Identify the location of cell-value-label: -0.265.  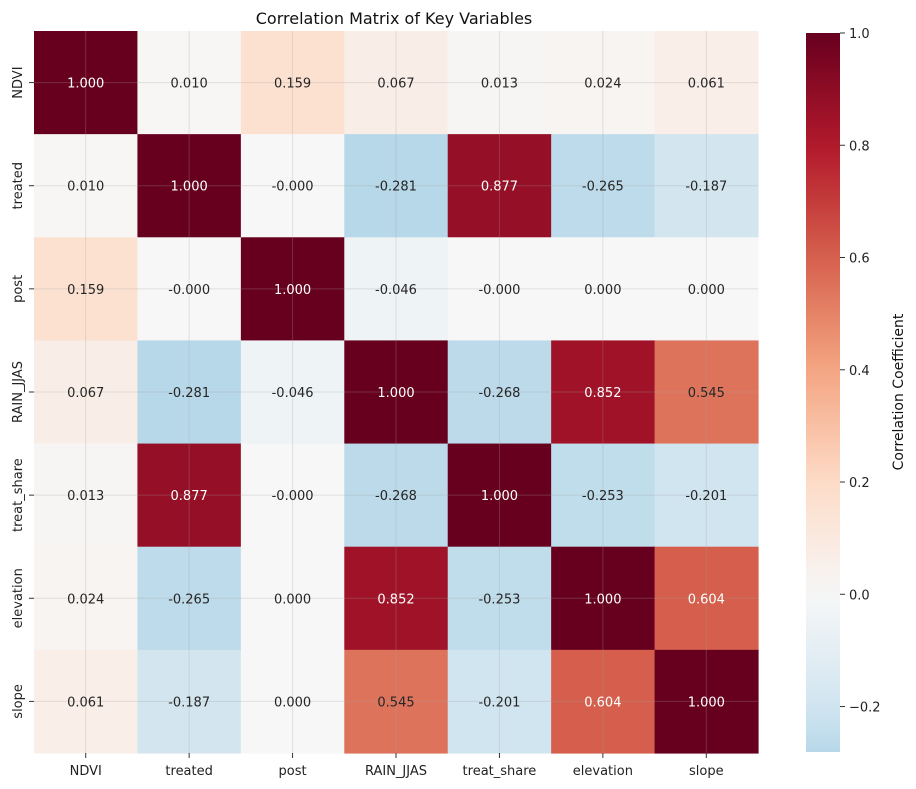
(603, 187).